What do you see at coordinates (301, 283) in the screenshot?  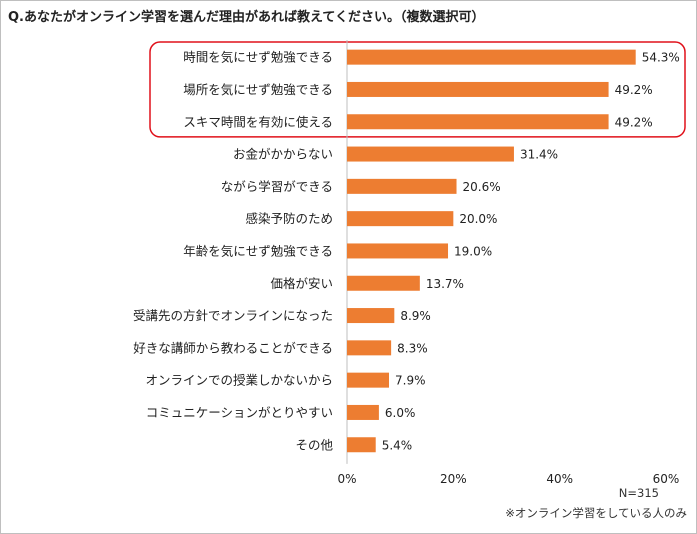 I see `category-label: 価格が安い` at bounding box center [301, 283].